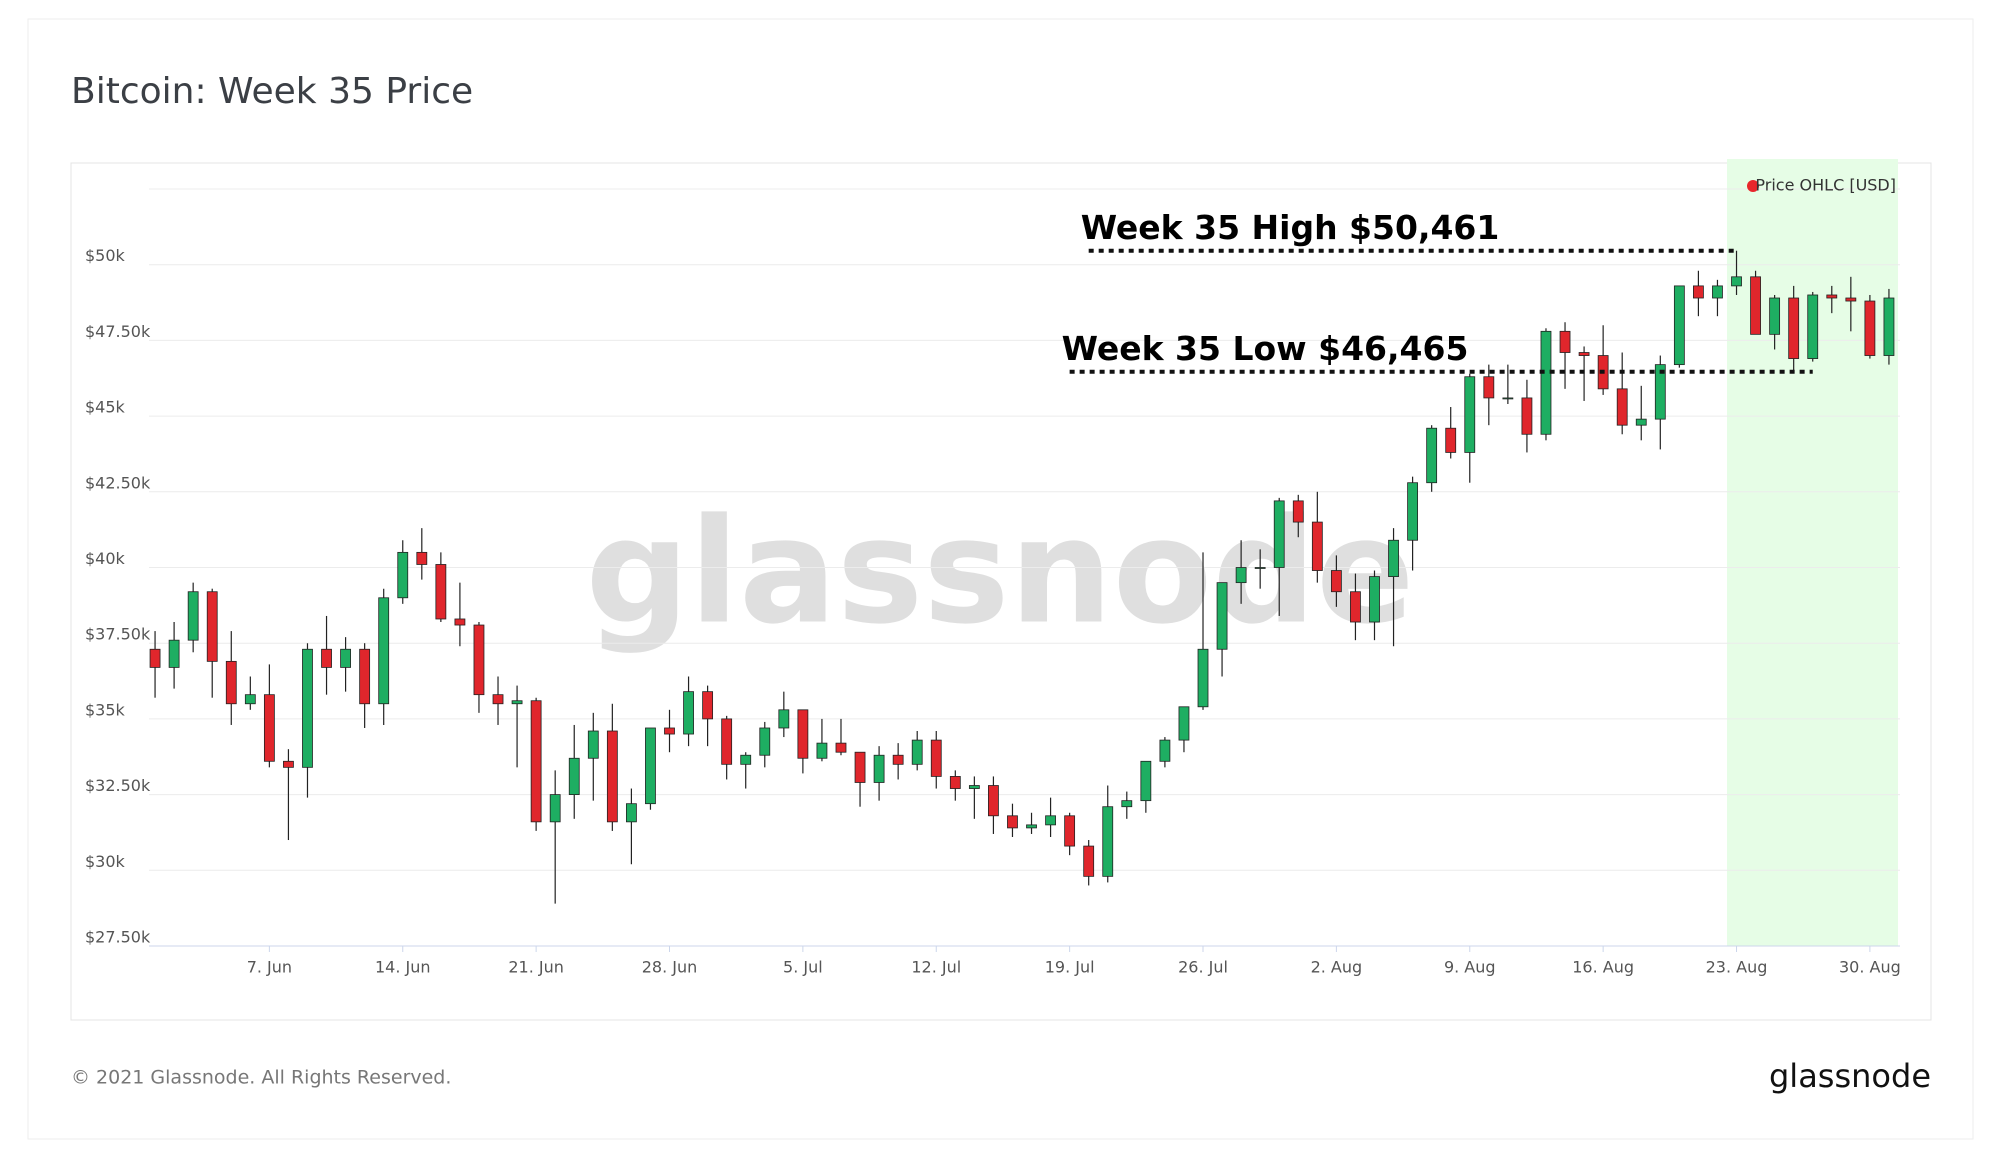 This screenshot has width=2000, height=1174. Describe the element at coordinates (1603, 967) in the screenshot. I see `x-tick-label: 16. Aug` at that location.